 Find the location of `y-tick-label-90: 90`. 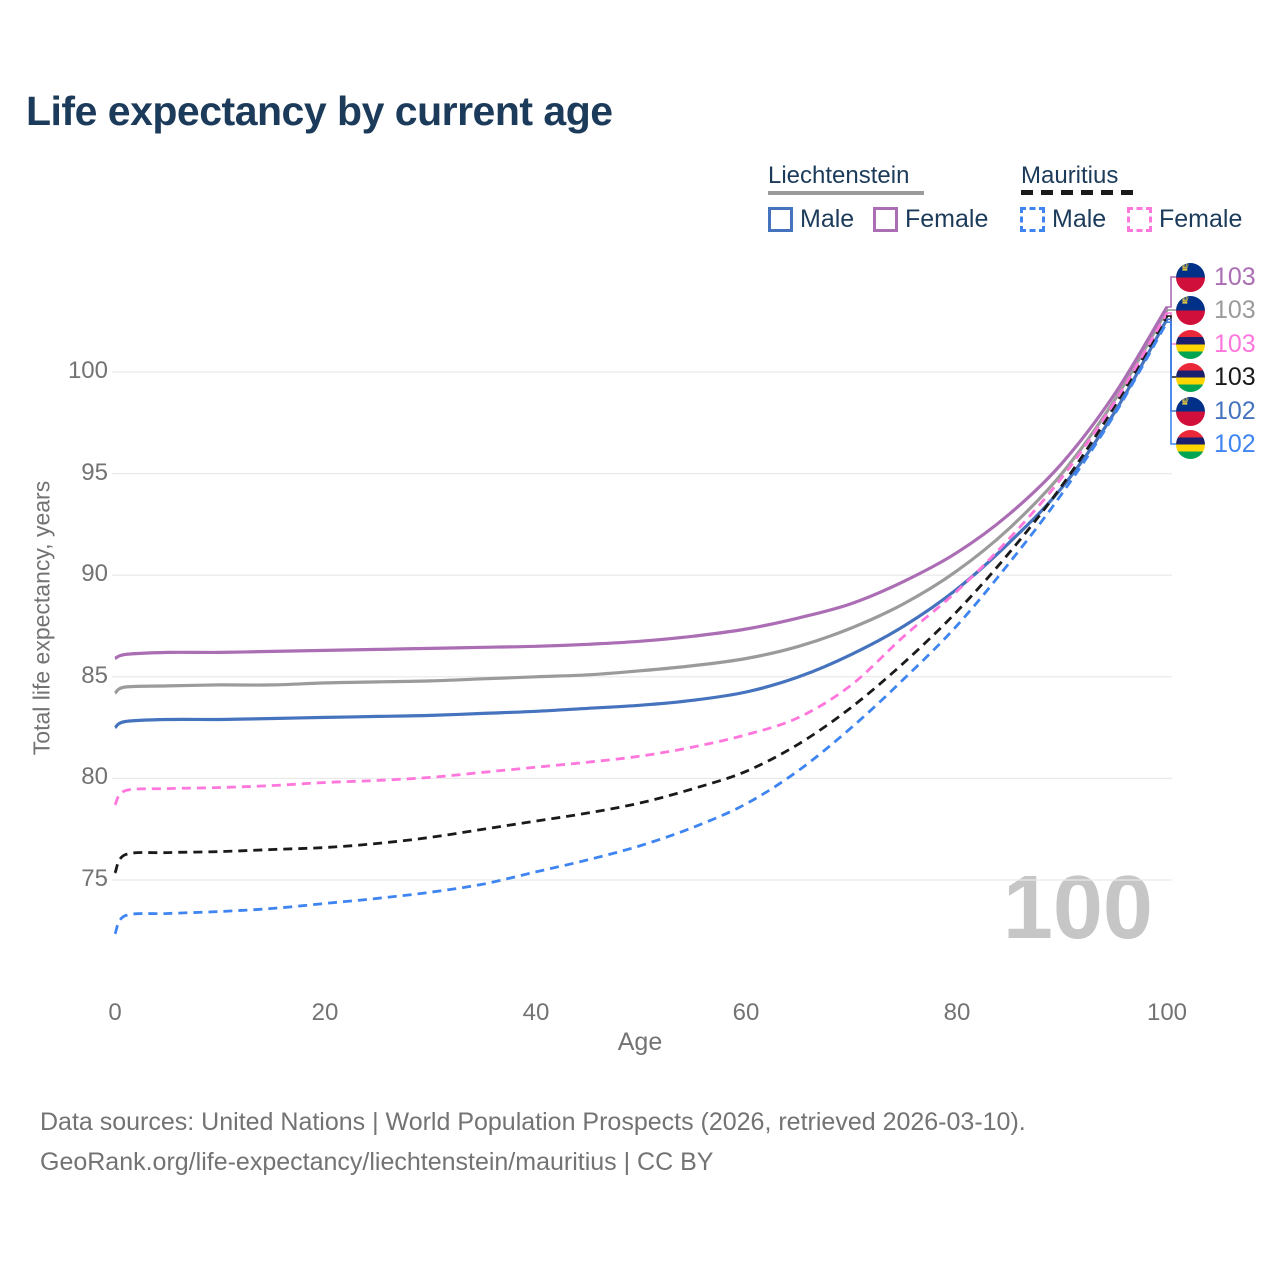

y-tick-label-90: 90 is located at coordinates (94, 573).